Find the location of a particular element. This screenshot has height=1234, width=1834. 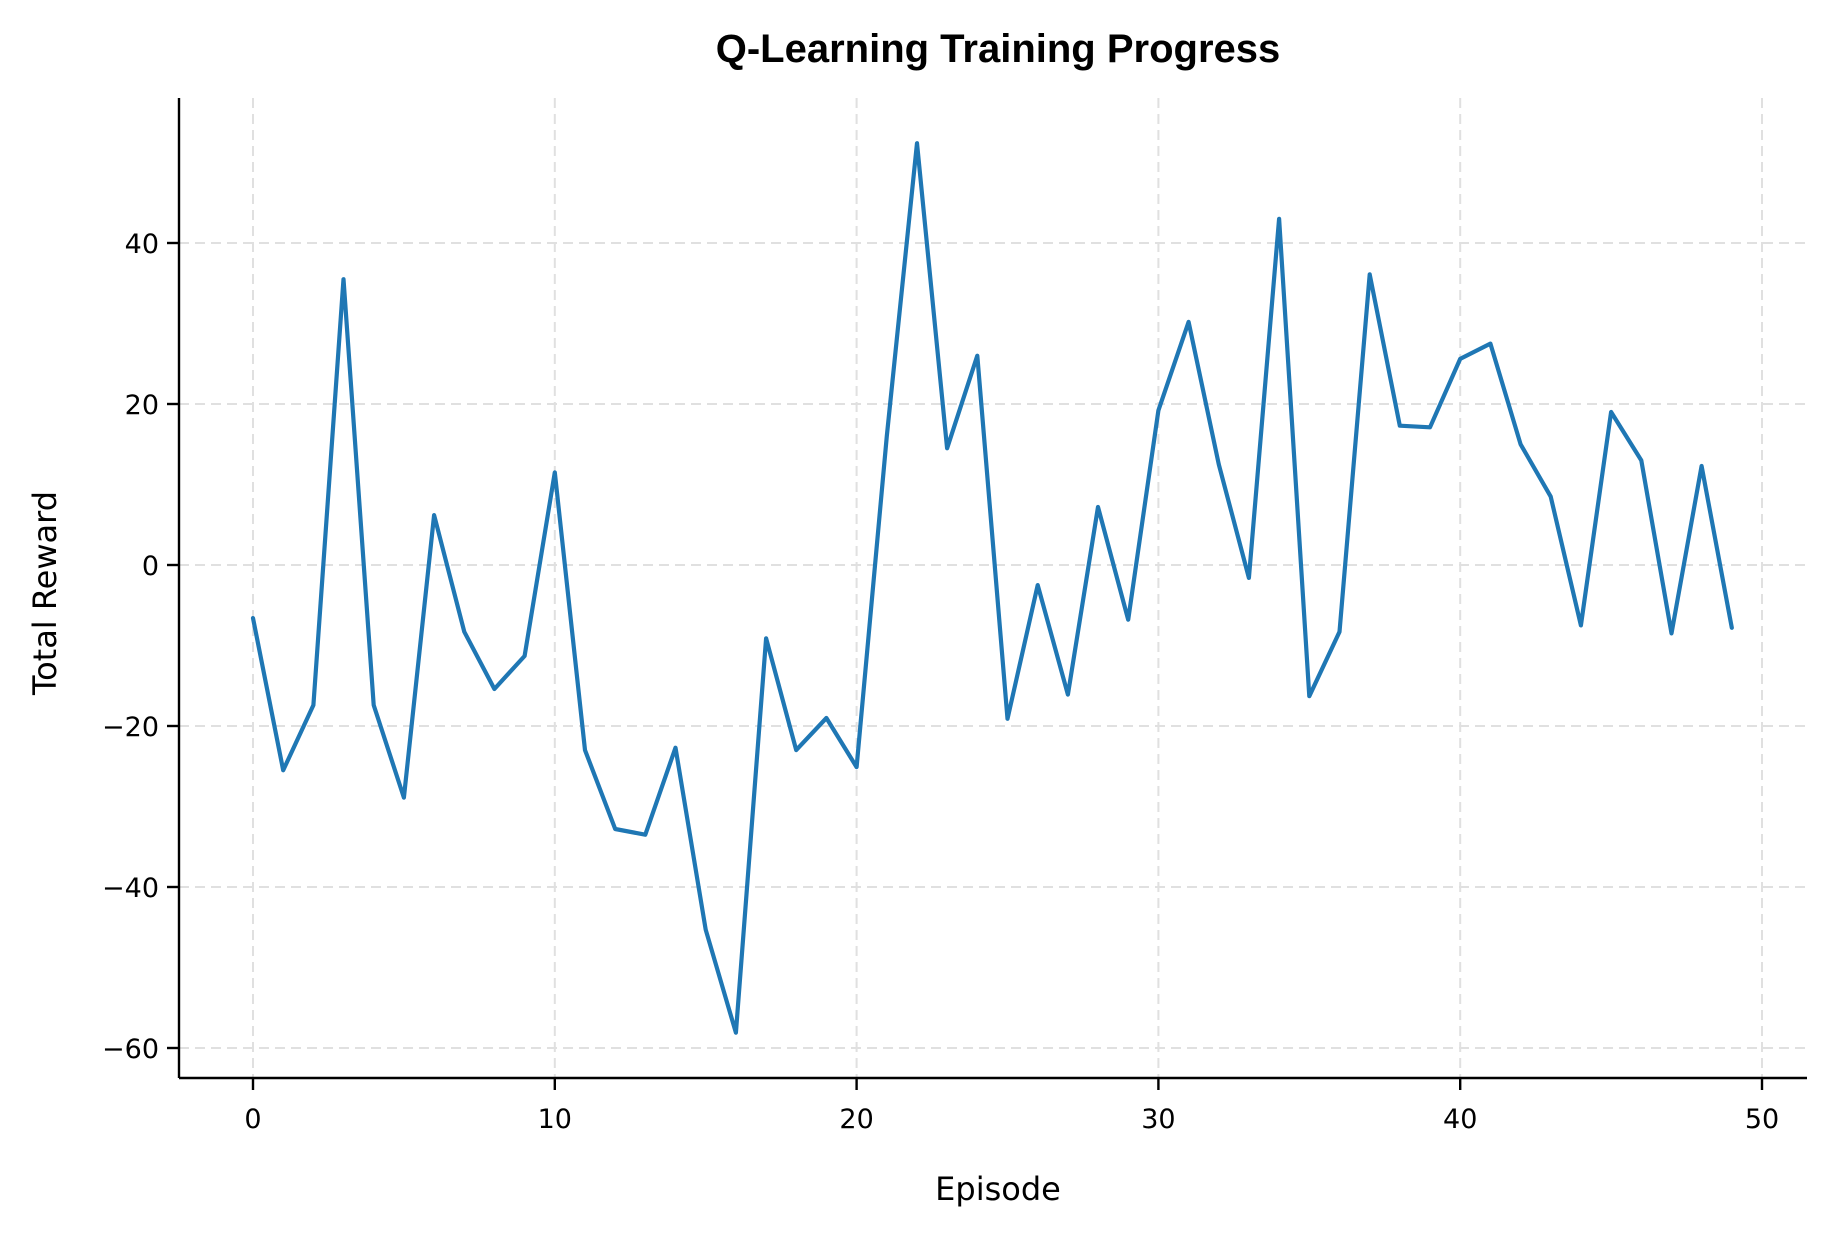

y-tick-label: −20 is located at coordinates (130, 727).